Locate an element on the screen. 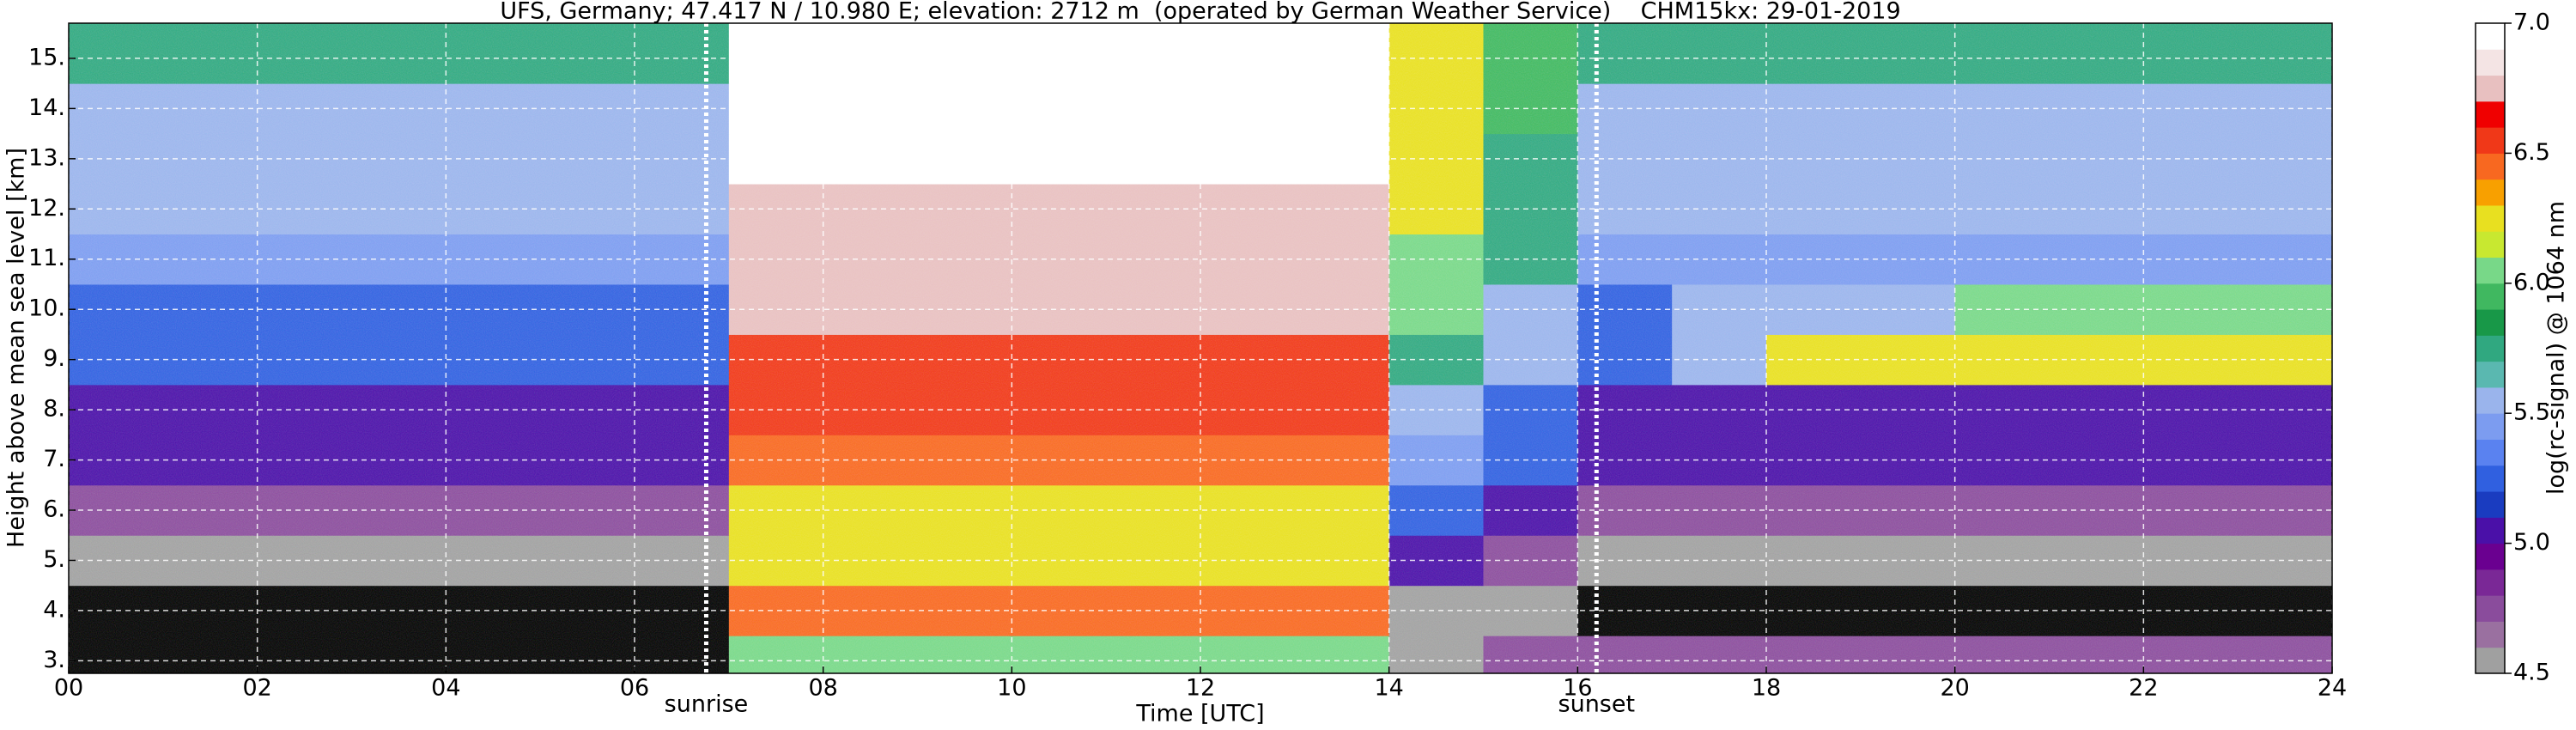  x-tick-label: 16 is located at coordinates (1577, 688).